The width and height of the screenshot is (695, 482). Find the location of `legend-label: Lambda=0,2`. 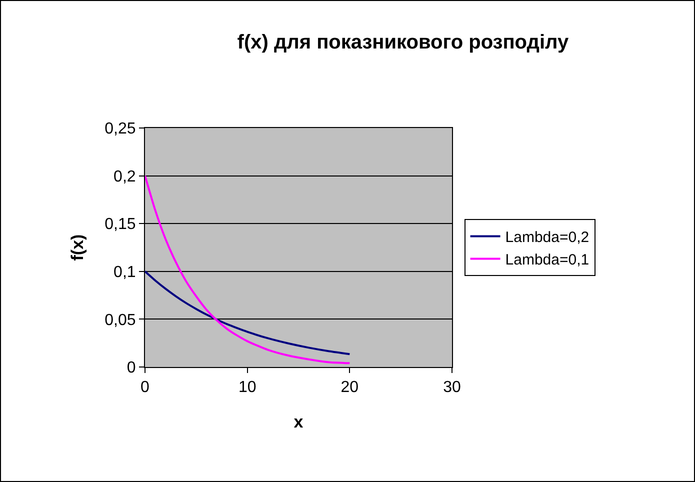

legend-label: Lambda=0,2 is located at coordinates (547, 237).